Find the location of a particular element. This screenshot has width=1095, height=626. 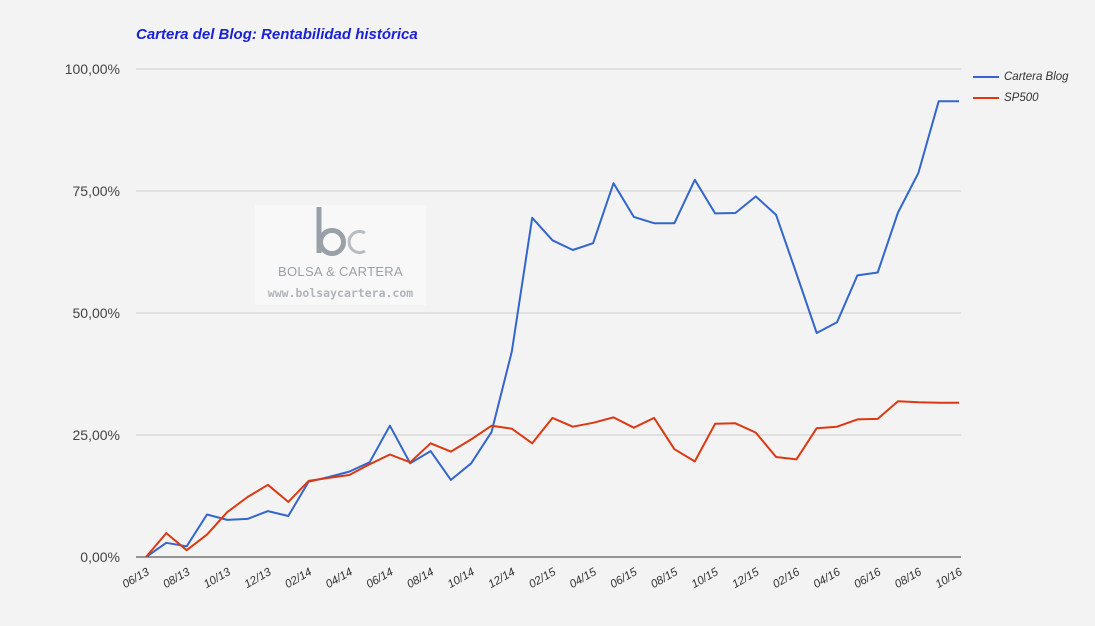

x-tick-label: 12/15 is located at coordinates (745, 578).